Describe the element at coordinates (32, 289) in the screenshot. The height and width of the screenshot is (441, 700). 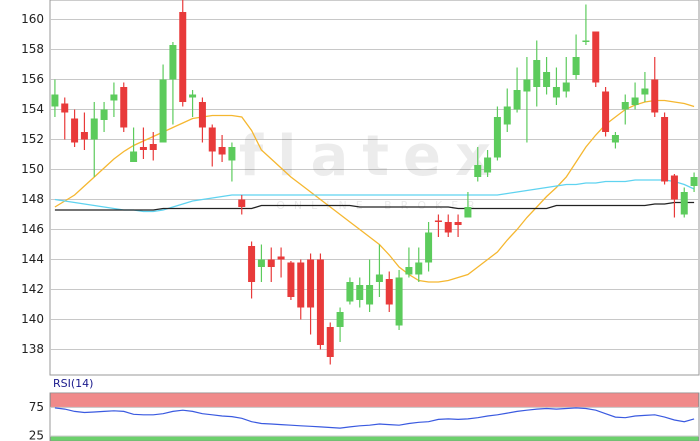
I see `y-tick-label: 142` at that location.